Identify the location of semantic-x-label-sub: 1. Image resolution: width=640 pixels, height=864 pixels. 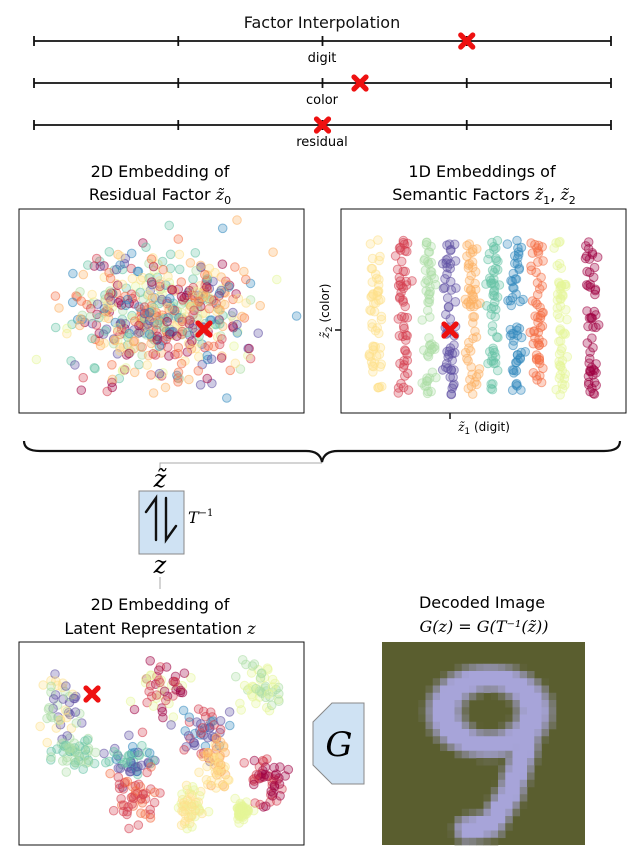
(467, 432).